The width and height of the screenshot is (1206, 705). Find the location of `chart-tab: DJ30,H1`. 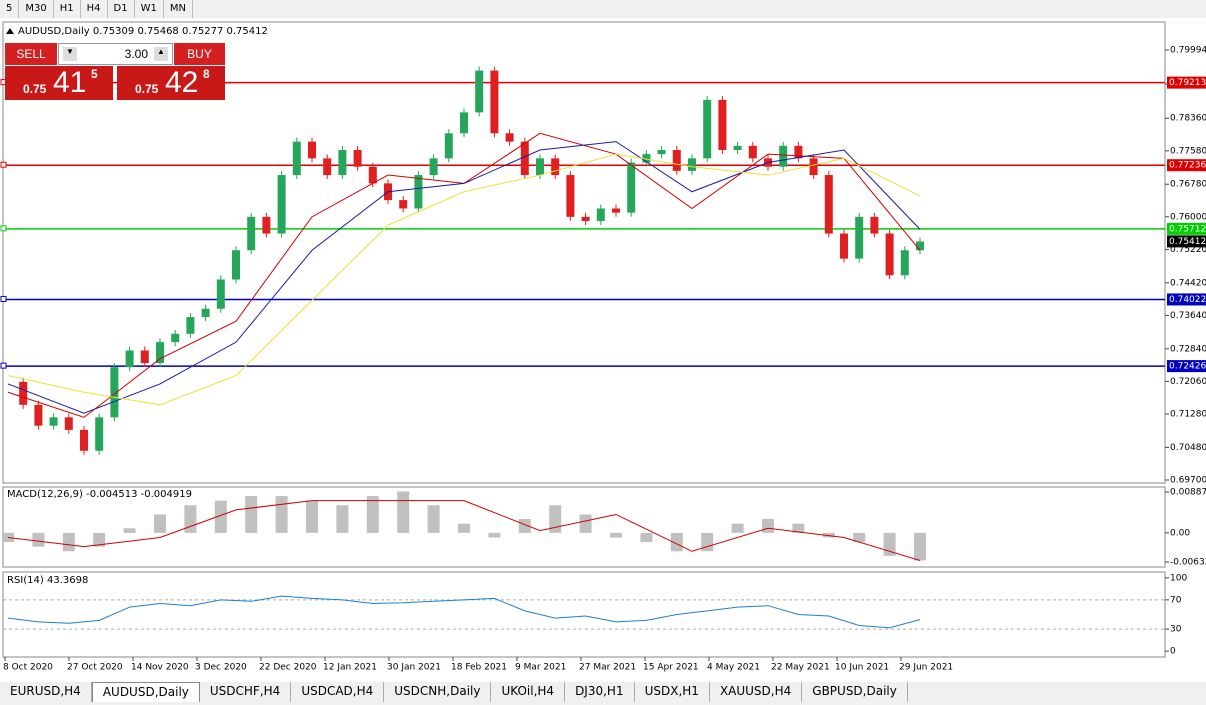

chart-tab: DJ30,H1 is located at coordinates (600, 692).